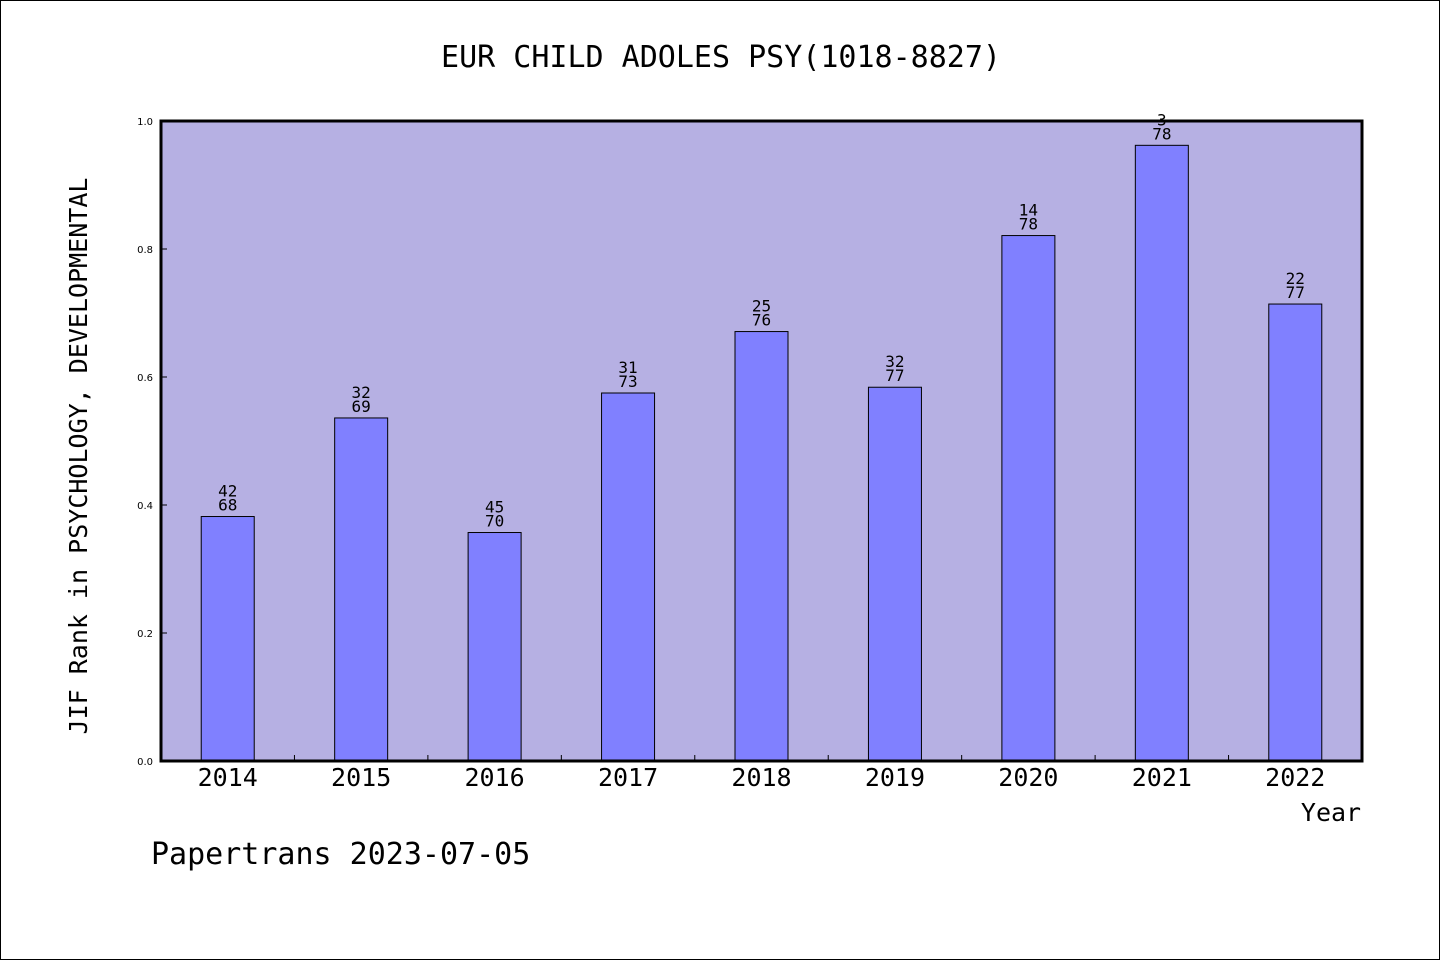 This screenshot has height=961, width=1440. Describe the element at coordinates (145, 506) in the screenshot. I see `y-tick-label: 0.4` at that location.